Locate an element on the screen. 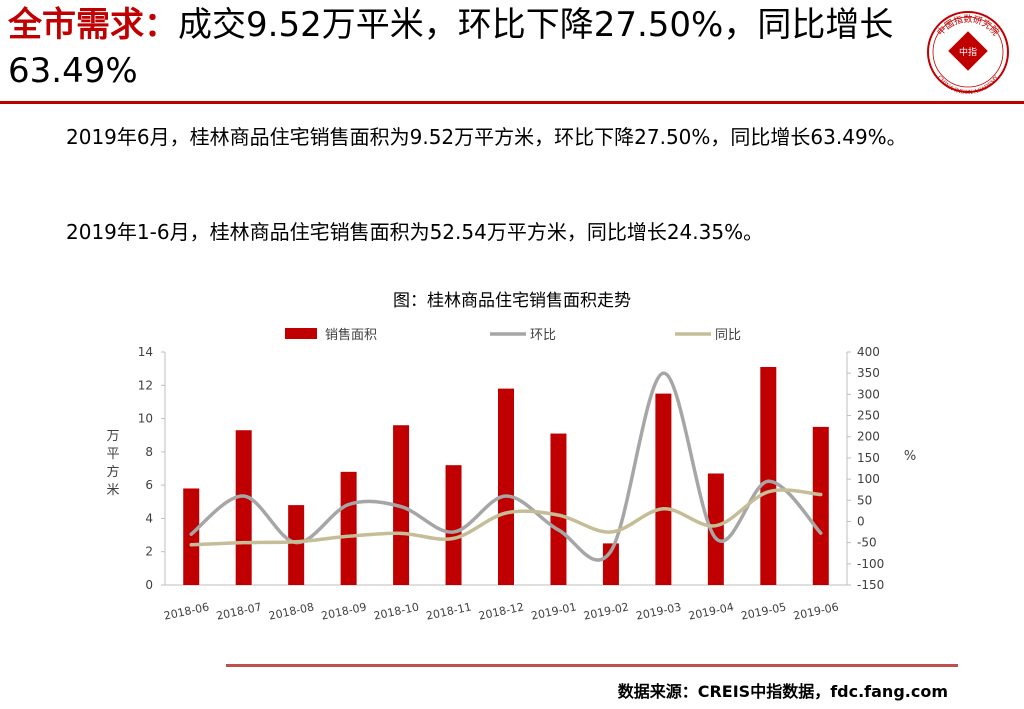 The image size is (1024, 709). svg-text: CHINA INDEX ACADEMY is located at coordinates (968, 85).